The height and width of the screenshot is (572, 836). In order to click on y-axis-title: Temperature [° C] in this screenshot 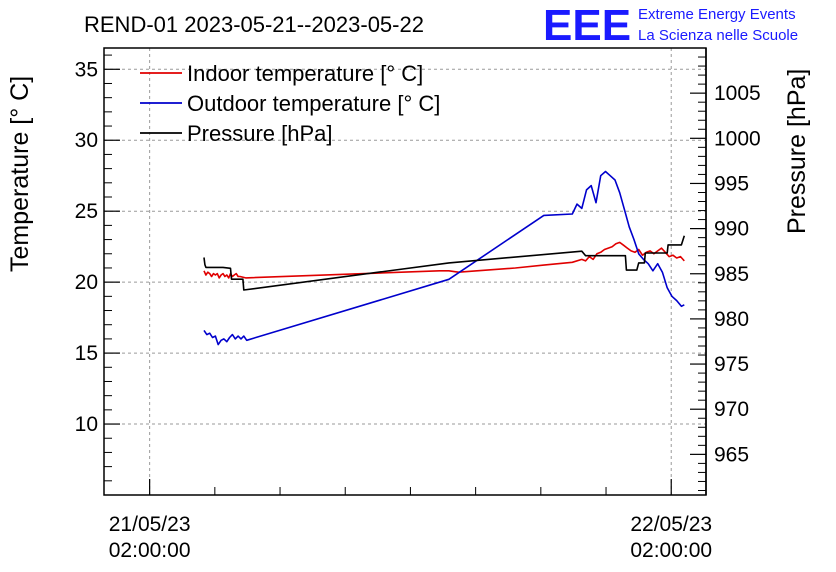, I will do `click(20, 174)`.